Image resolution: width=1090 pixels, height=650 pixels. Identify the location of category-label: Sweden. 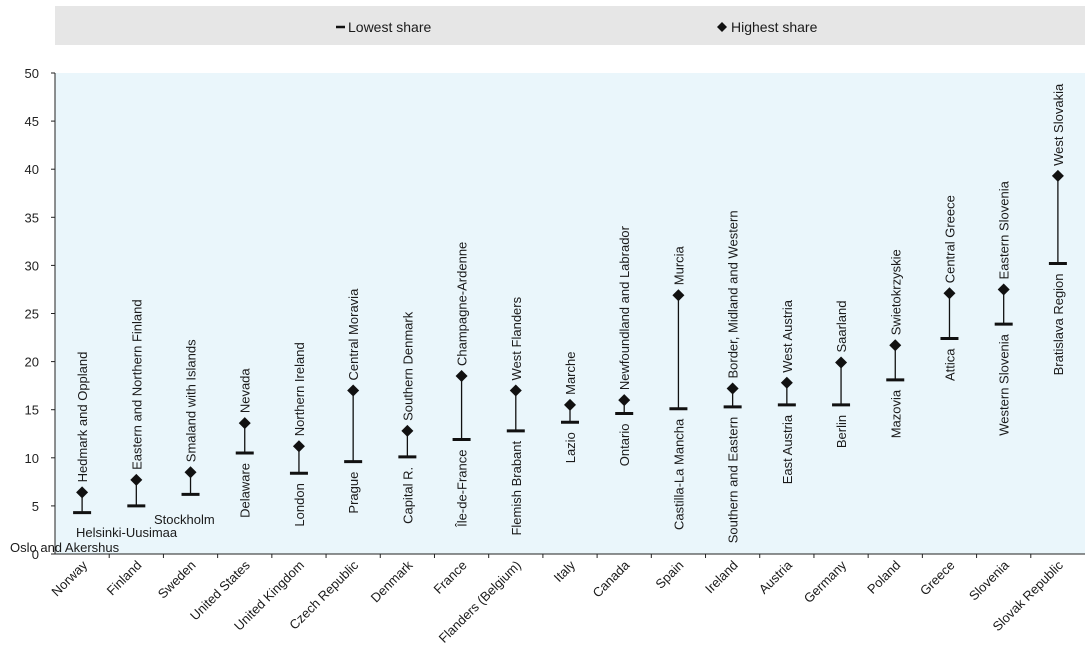
(177, 580).